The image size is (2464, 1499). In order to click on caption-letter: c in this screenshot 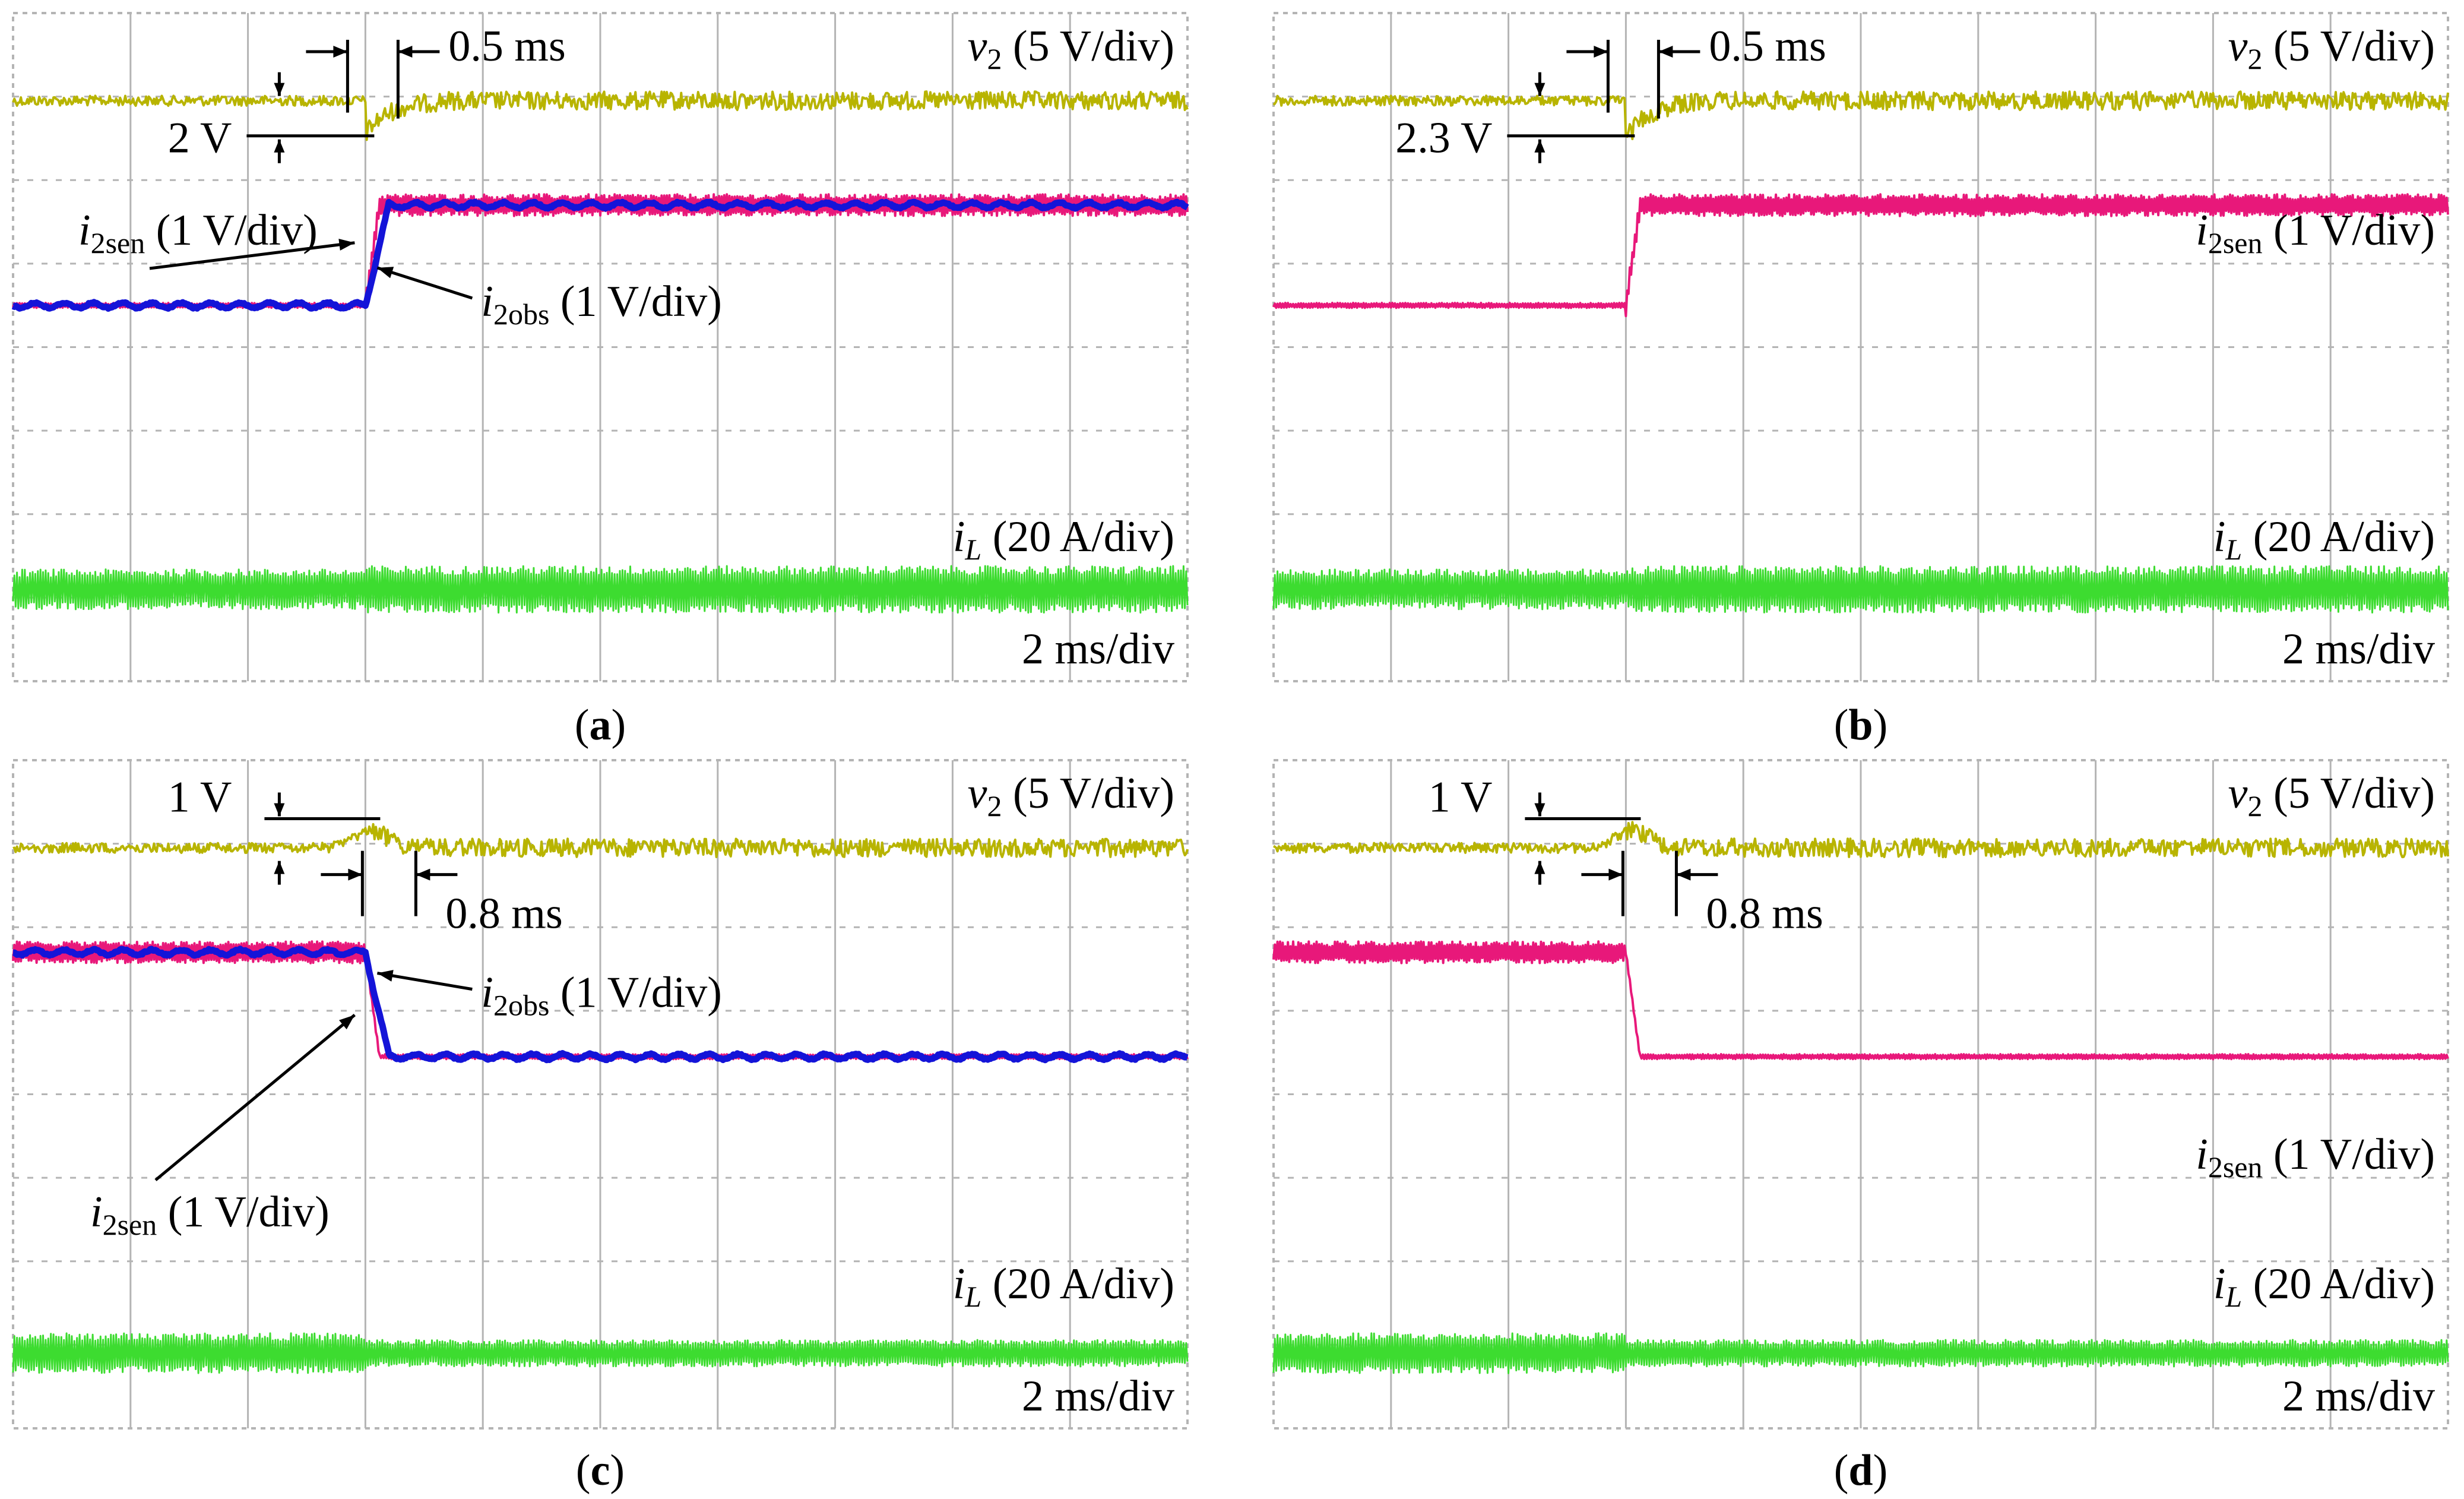, I will do `click(600, 1470)`.